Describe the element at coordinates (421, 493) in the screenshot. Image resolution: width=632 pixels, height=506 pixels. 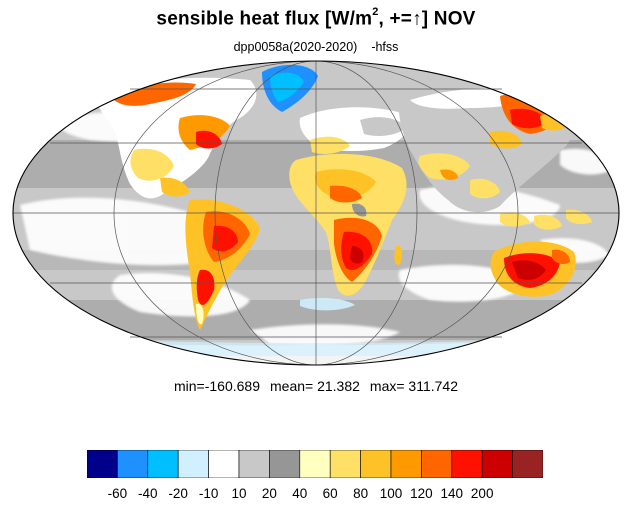
I see `colorbar-tick-label: 120` at that location.